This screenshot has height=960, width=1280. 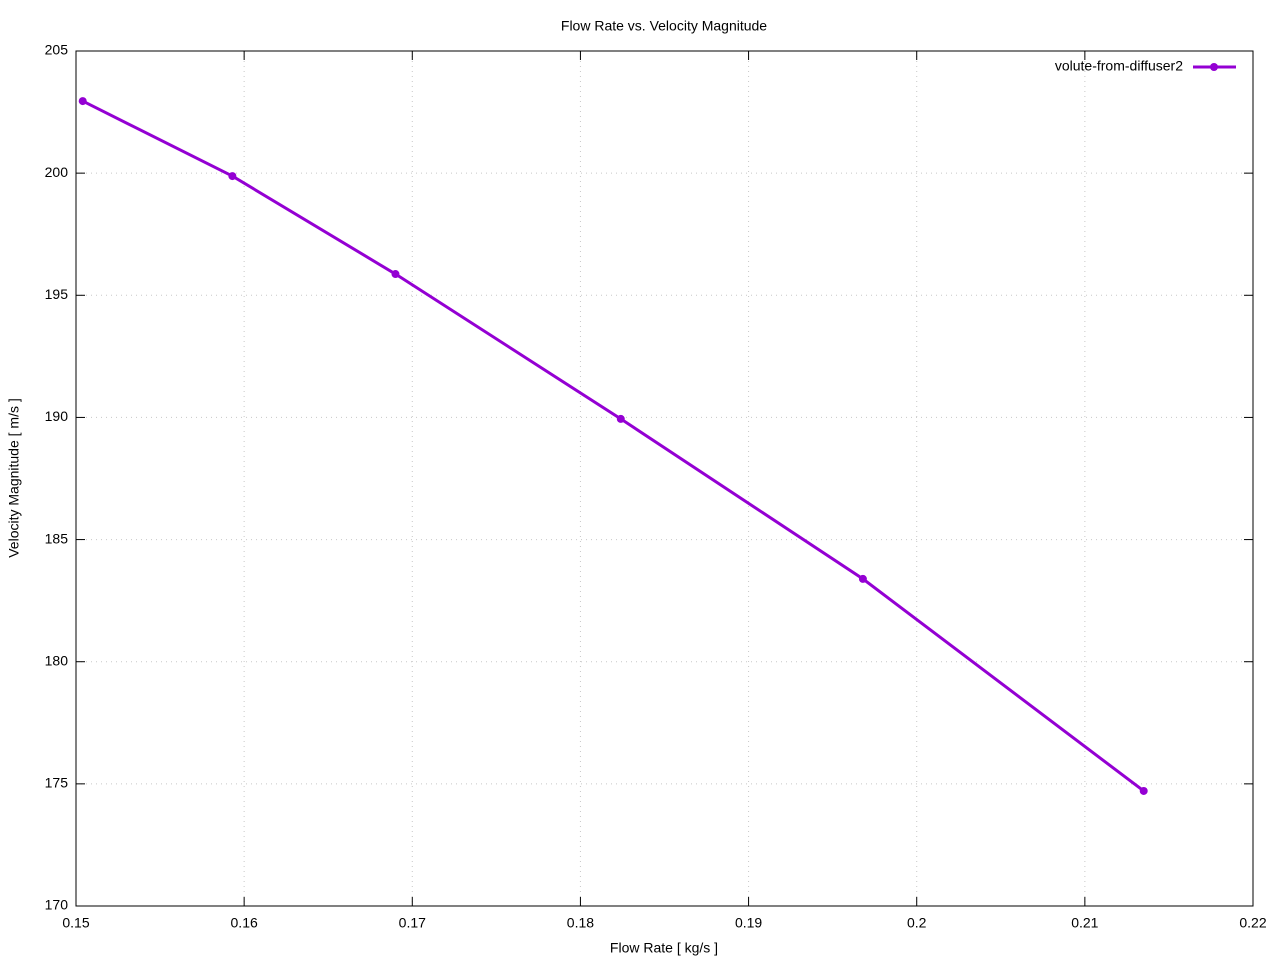 What do you see at coordinates (664, 26) in the screenshot?
I see `chart-title: Flow Rate vs. Velocity Magnitude` at bounding box center [664, 26].